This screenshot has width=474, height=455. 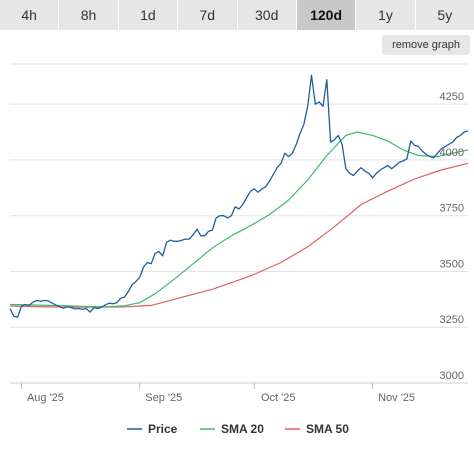 I want to click on range-tabs: 4h 8h 1d 7d 30d 120d 1y 5y, so click(x=237, y=15).